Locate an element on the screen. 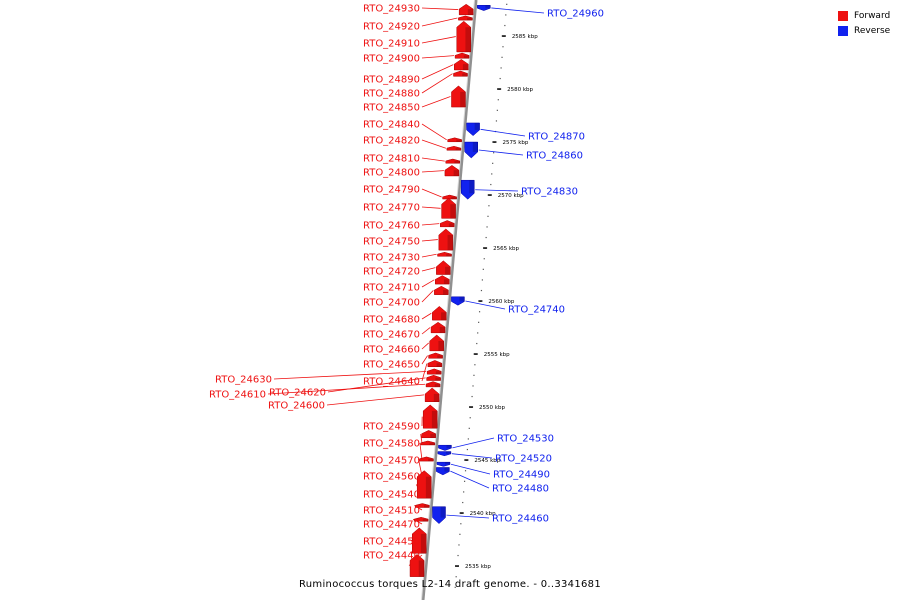 This screenshot has width=900, height=600. gene-label: RTO_24700 is located at coordinates (391, 303).